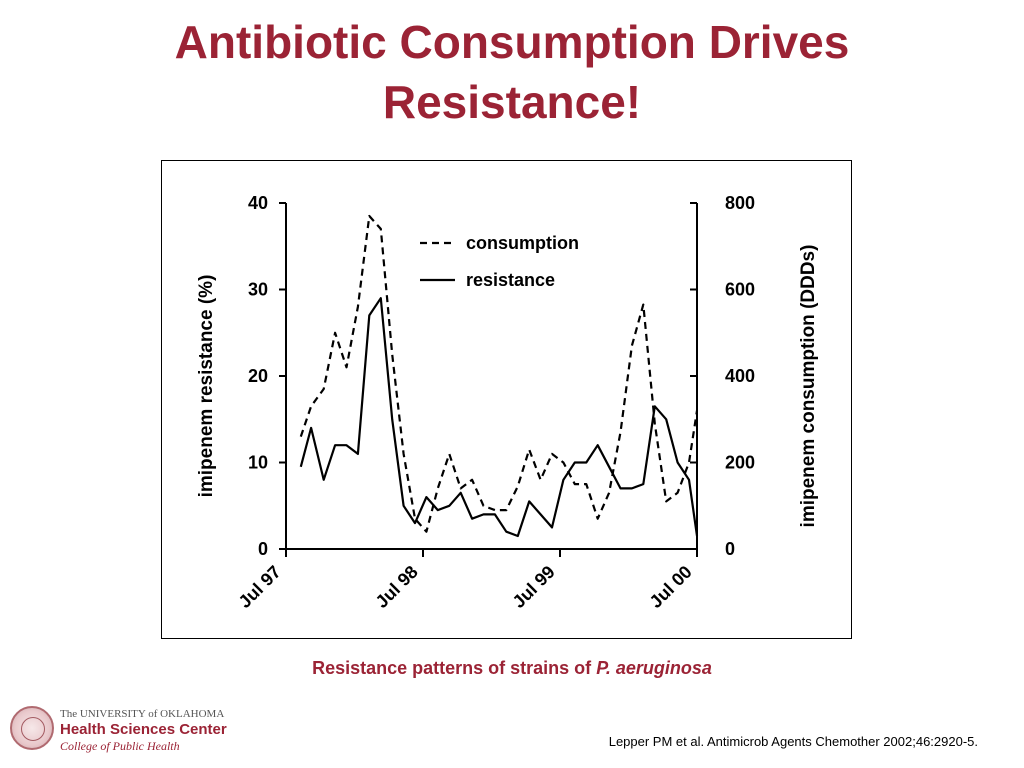 The image size is (1024, 768). What do you see at coordinates (522, 243) in the screenshot?
I see `legend-label-consumption: consumption` at bounding box center [522, 243].